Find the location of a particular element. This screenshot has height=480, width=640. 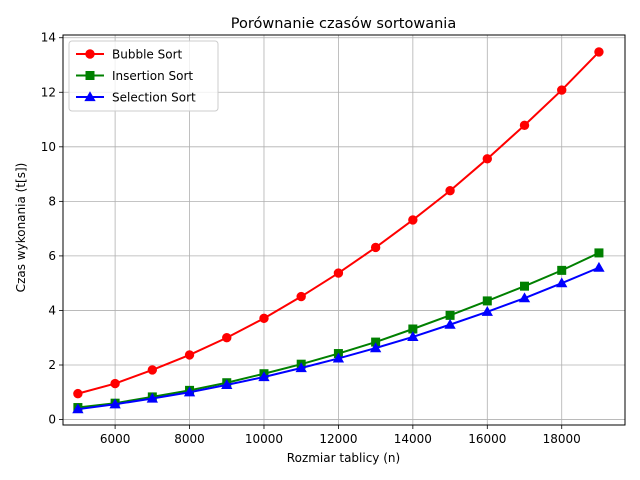

x-tick-label: 8000 is located at coordinates (189, 439).